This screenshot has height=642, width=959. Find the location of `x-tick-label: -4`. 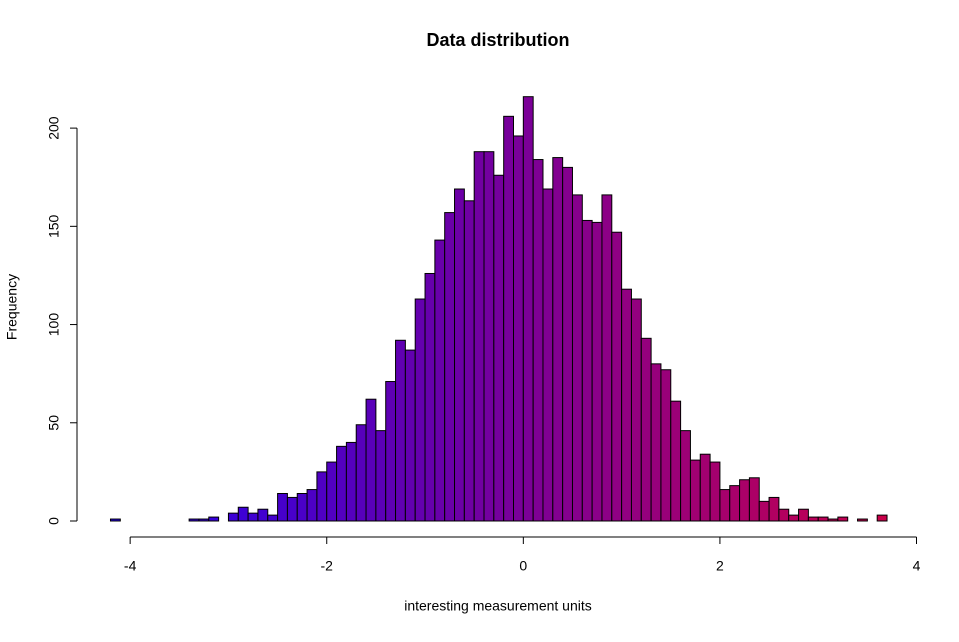

x-tick-label: -4 is located at coordinates (130, 566).